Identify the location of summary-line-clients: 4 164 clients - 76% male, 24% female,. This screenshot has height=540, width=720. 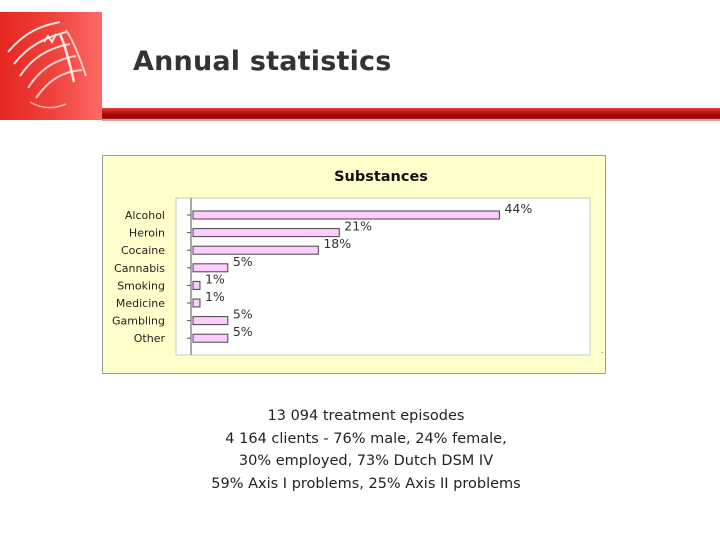
(366, 438).